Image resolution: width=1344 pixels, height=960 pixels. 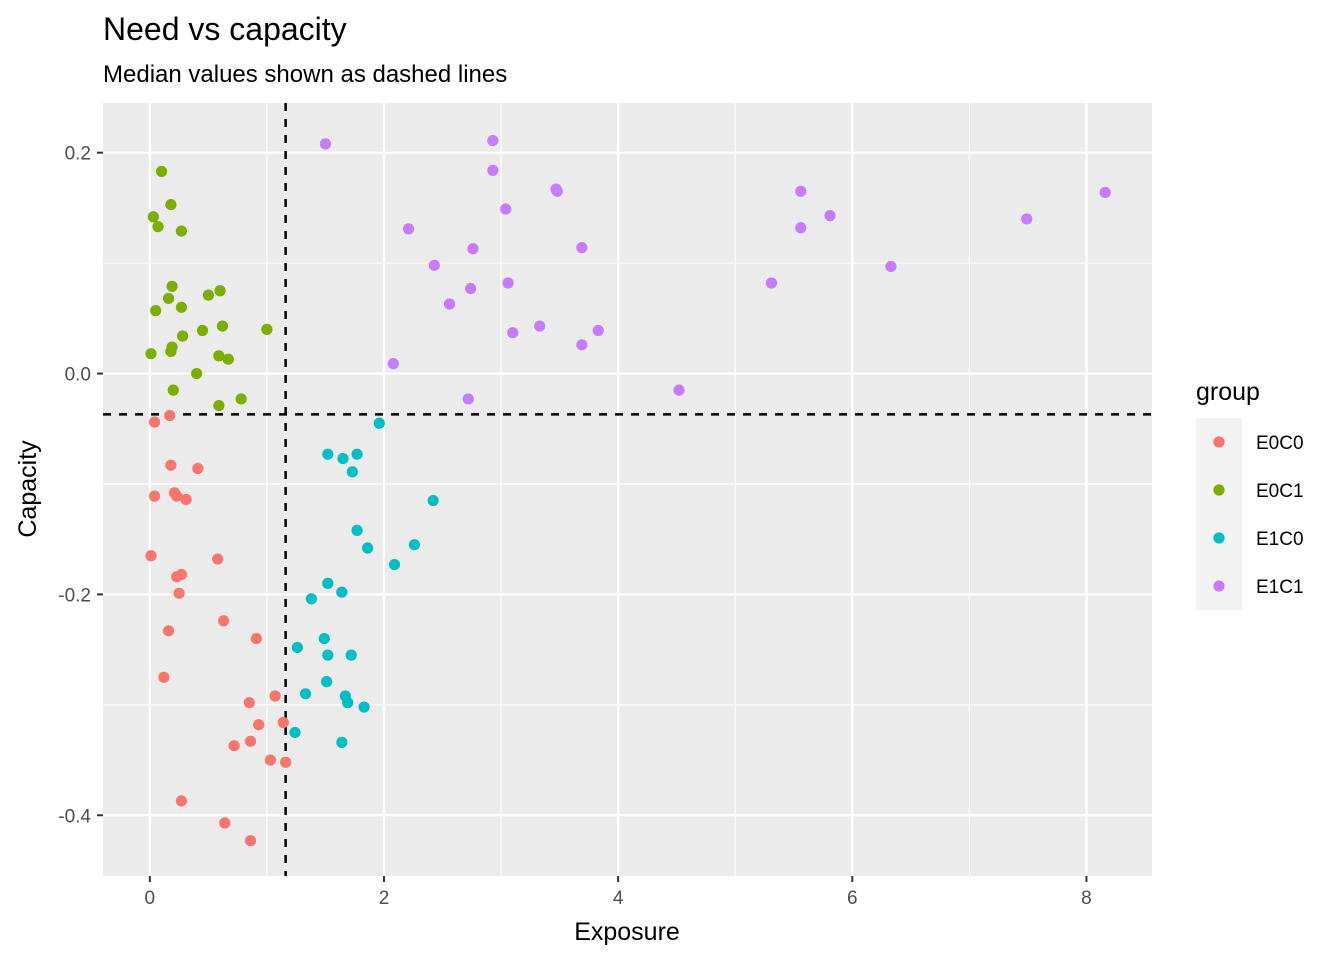 I want to click on x-tick-label: 4, so click(x=618, y=898).